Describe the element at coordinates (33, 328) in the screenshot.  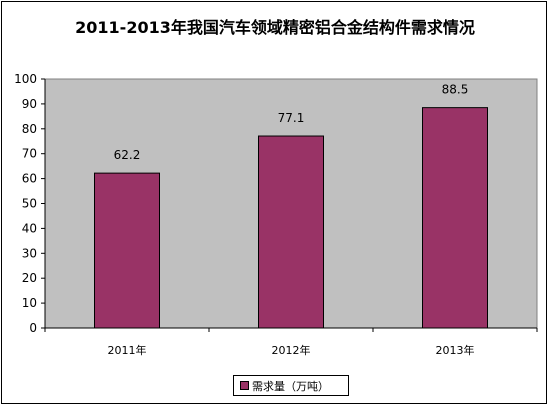
I see `y-tick-label: 0` at that location.